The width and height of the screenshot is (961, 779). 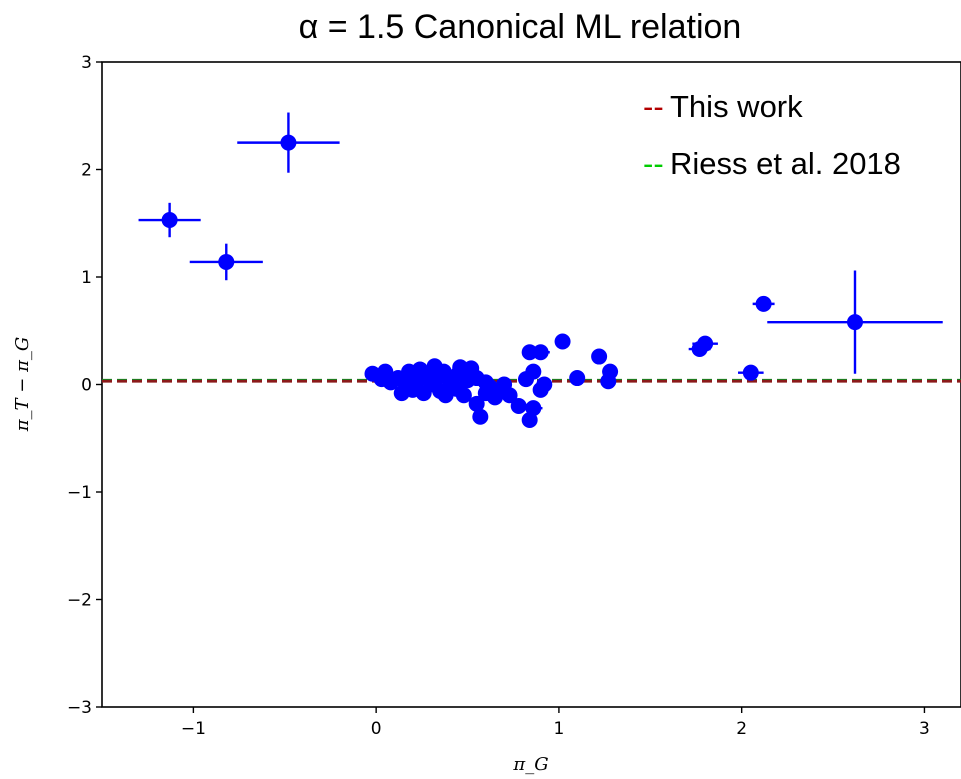 I want to click on x-tick-label: −1, so click(x=193, y=729).